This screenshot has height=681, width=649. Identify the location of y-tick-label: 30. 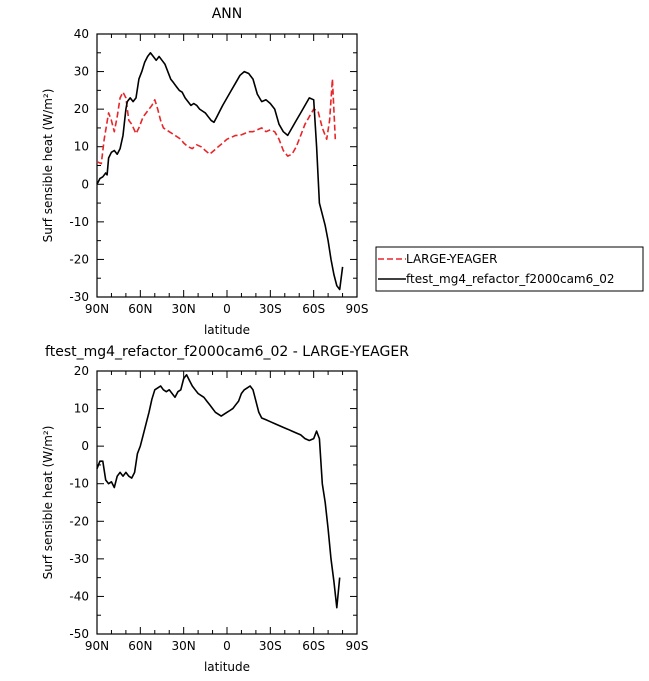
(81, 72).